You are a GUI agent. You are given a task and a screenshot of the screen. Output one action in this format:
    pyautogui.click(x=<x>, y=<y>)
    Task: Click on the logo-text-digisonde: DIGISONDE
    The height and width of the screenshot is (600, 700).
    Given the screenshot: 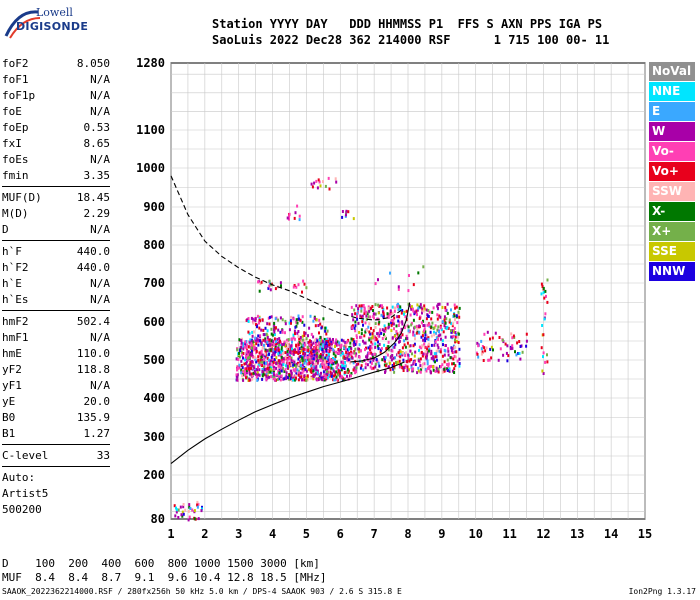 What is the action you would take?
    pyautogui.click(x=52, y=26)
    